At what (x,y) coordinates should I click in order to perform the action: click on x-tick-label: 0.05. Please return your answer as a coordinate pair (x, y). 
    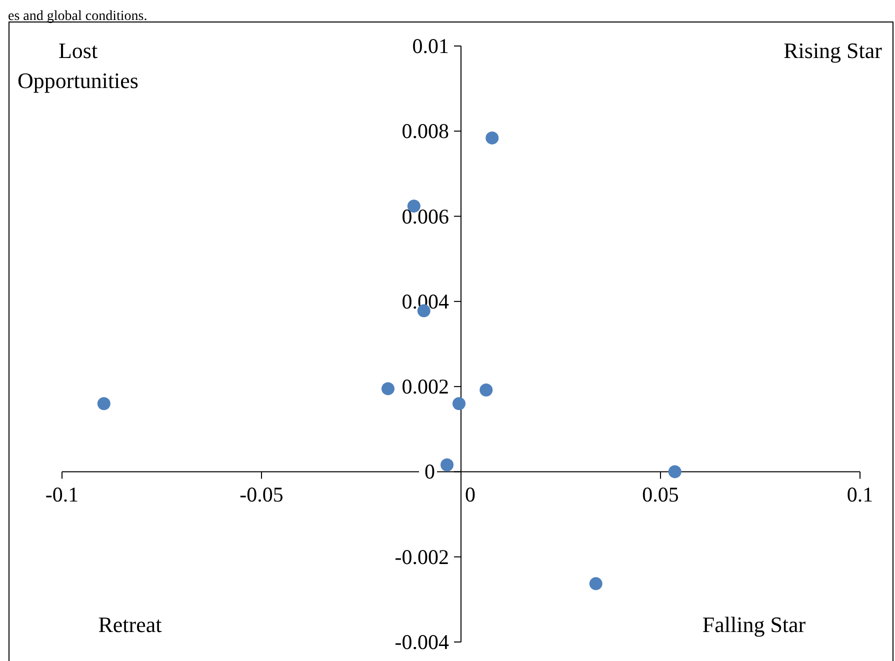
    Looking at the image, I should click on (660, 494).